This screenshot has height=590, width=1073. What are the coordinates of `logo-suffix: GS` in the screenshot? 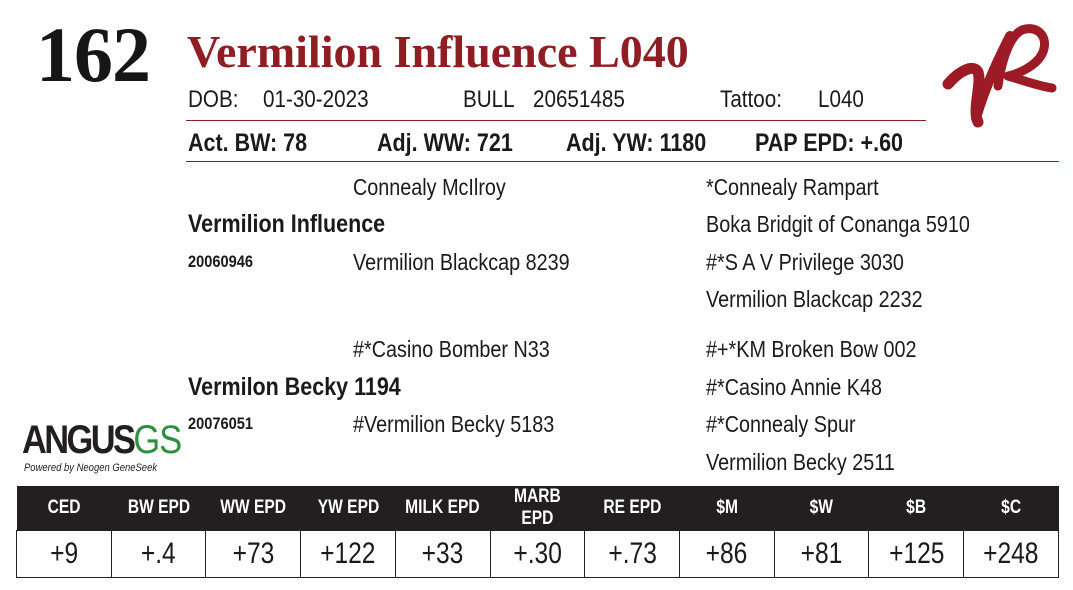 It's located at (157, 440).